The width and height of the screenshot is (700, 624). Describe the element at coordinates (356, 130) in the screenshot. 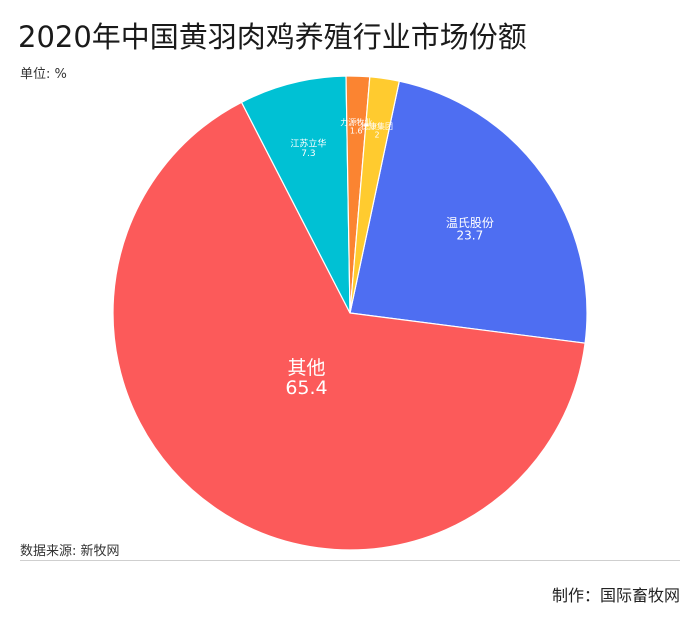

I see `slice-value-label: 1.6` at that location.